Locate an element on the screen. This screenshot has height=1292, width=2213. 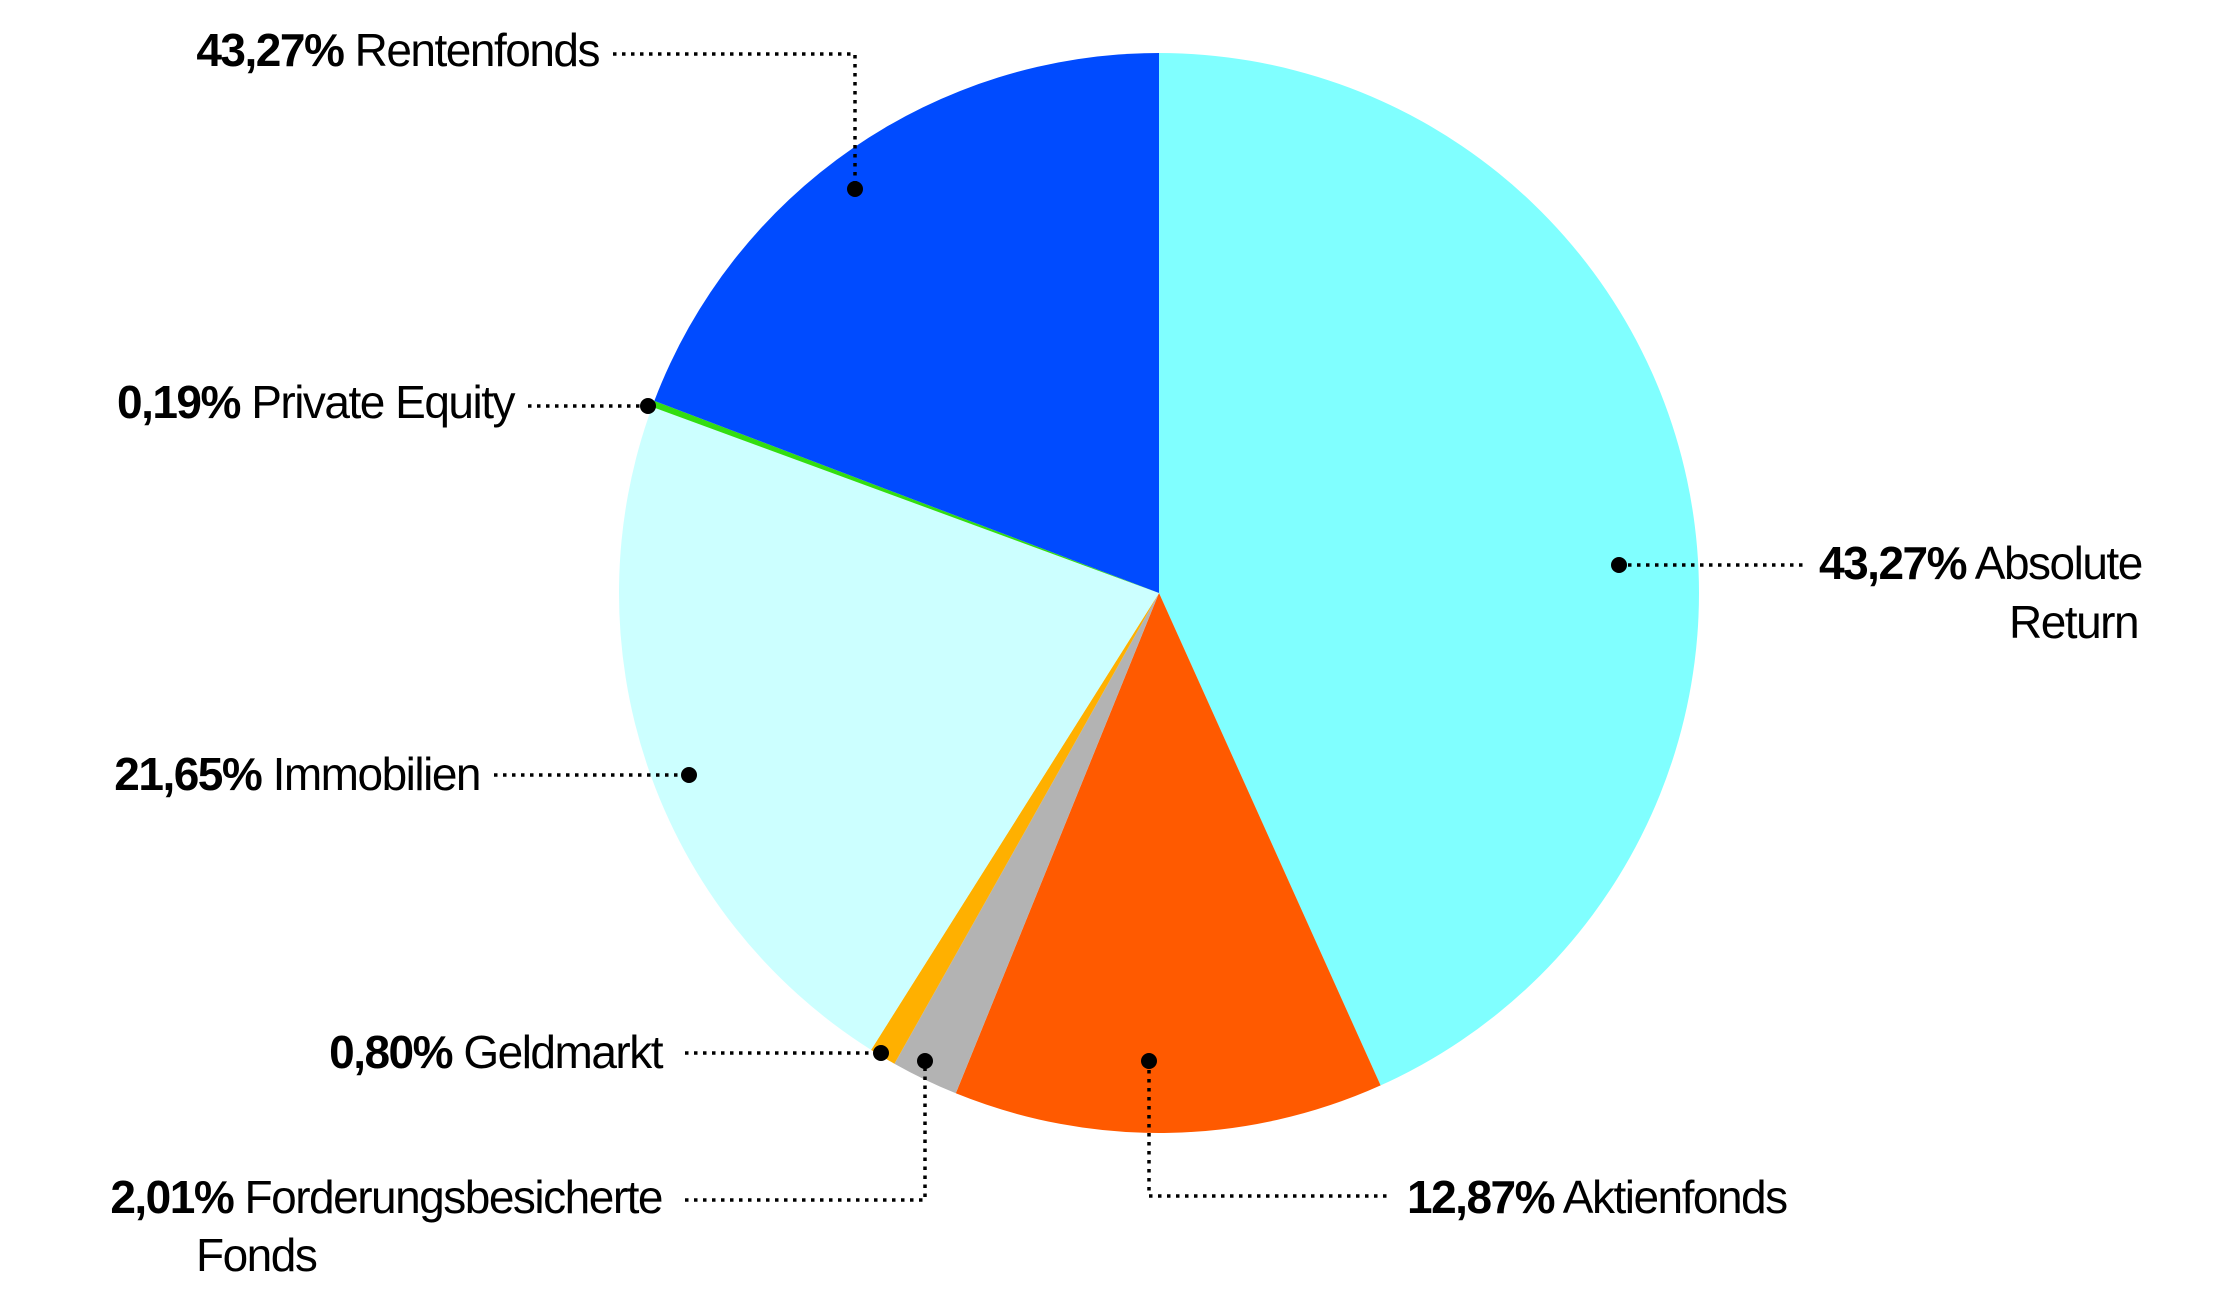
leader-dot-forderung is located at coordinates (925, 1061).